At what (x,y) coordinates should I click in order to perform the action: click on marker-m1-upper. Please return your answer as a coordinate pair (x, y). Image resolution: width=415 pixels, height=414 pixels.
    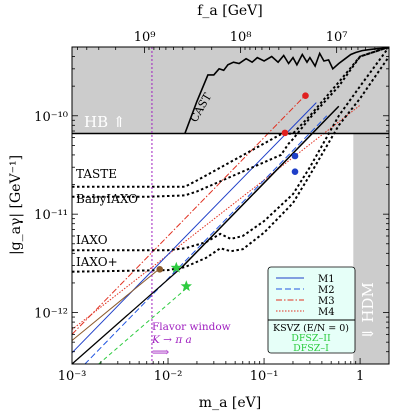
    Looking at the image, I should click on (295, 156).